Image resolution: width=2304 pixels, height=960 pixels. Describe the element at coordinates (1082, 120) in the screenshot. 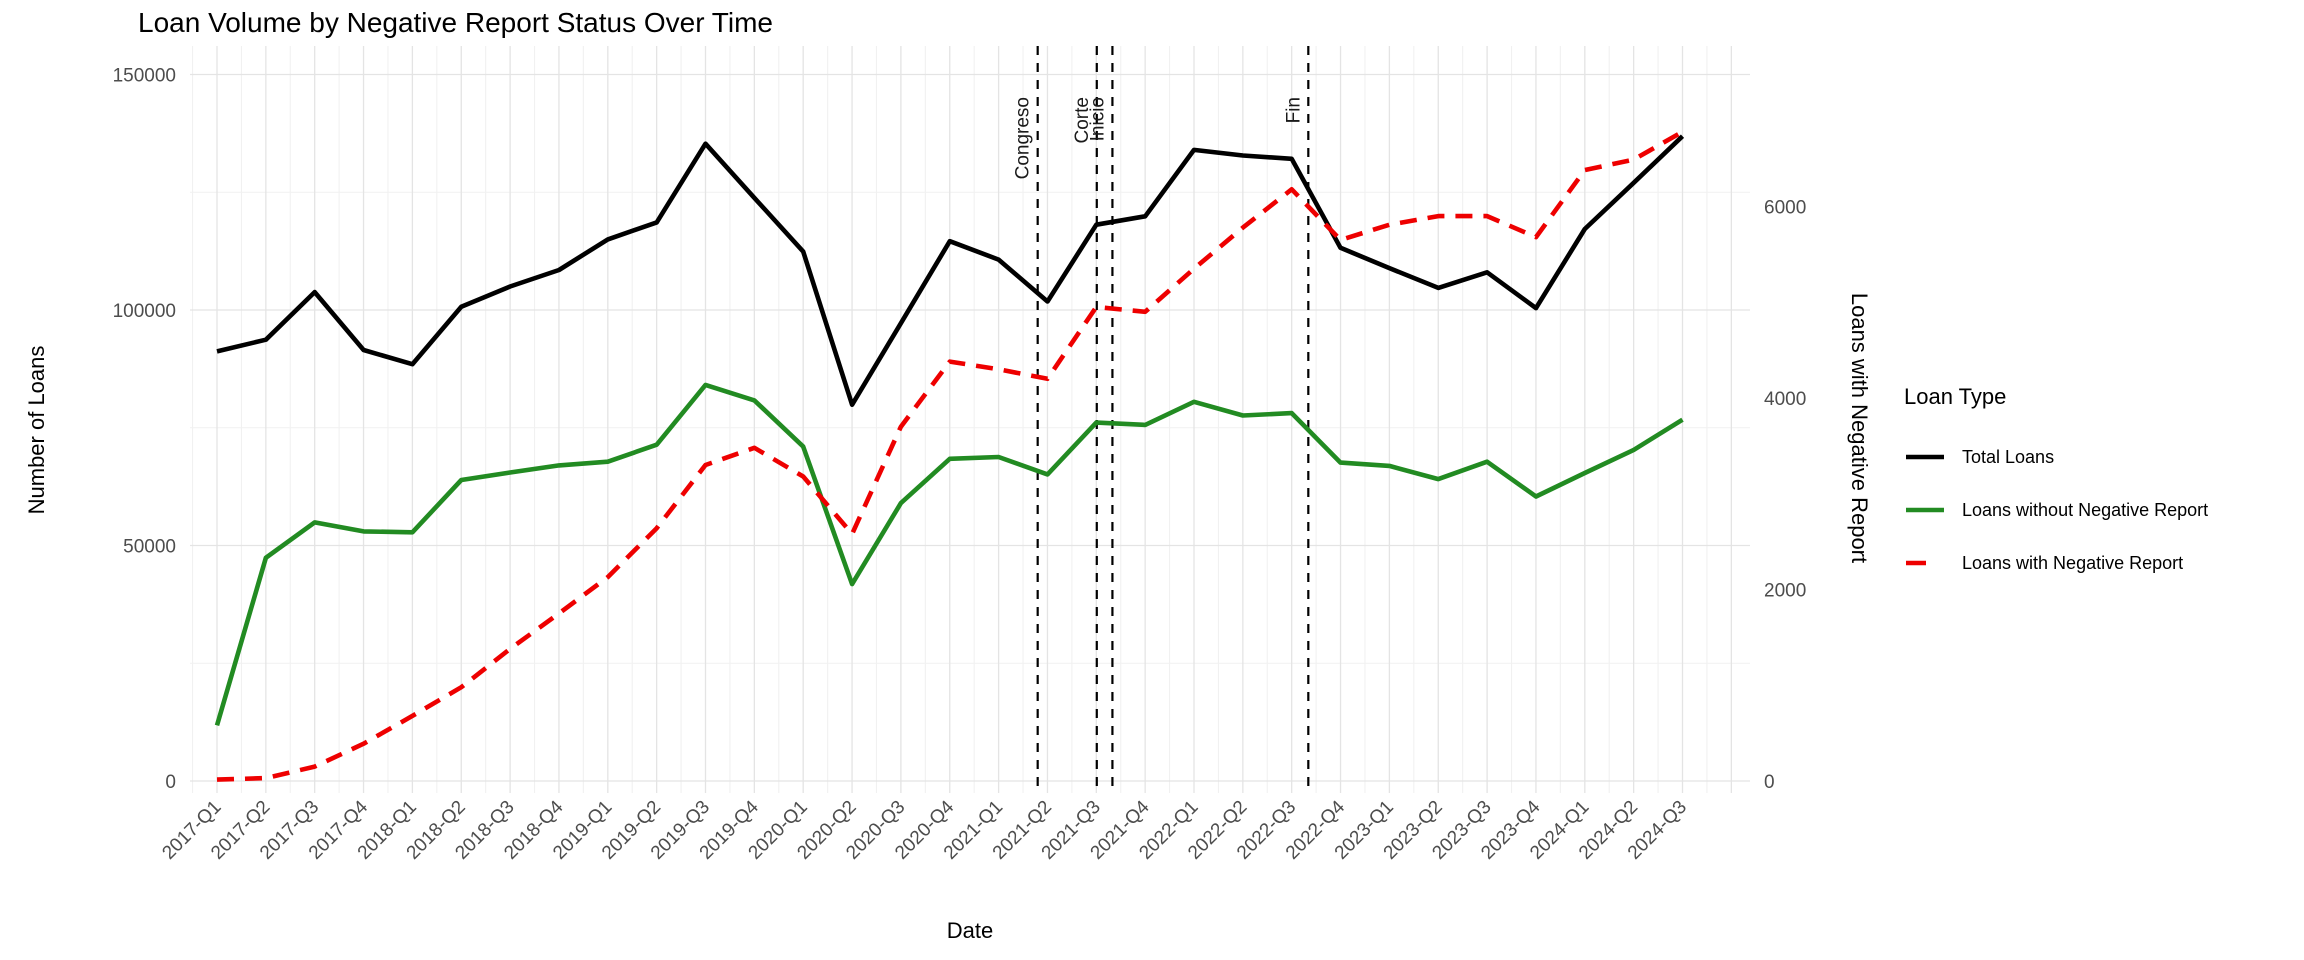

I see `vline-label-corte: Corte` at that location.